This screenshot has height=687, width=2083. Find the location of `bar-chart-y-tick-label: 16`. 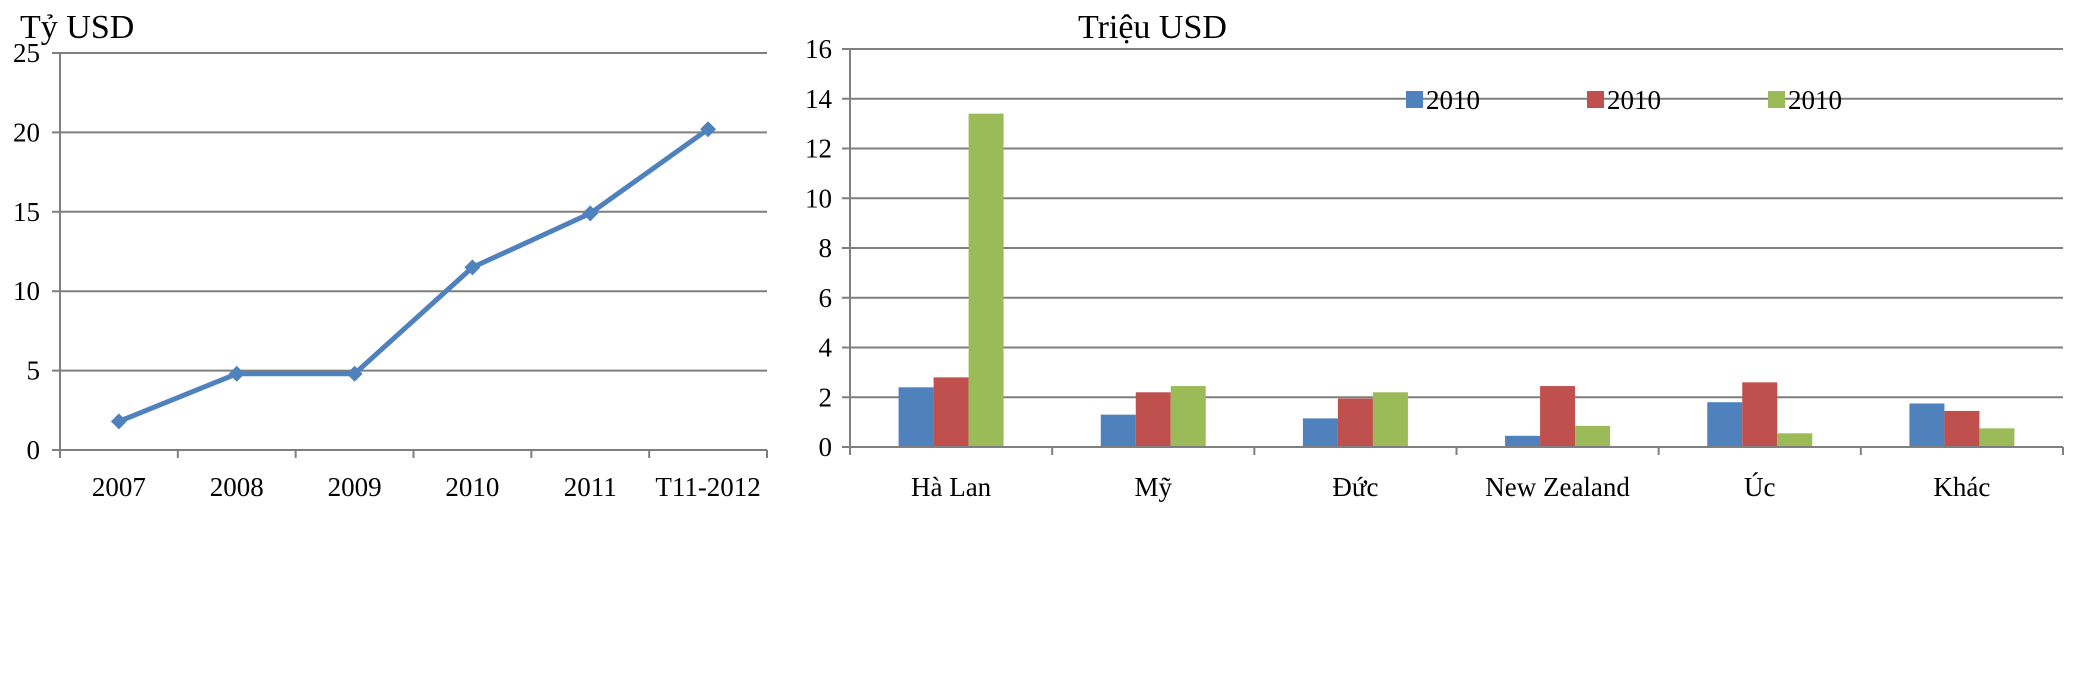

bar-chart-y-tick-label: 16 is located at coordinates (818, 49).